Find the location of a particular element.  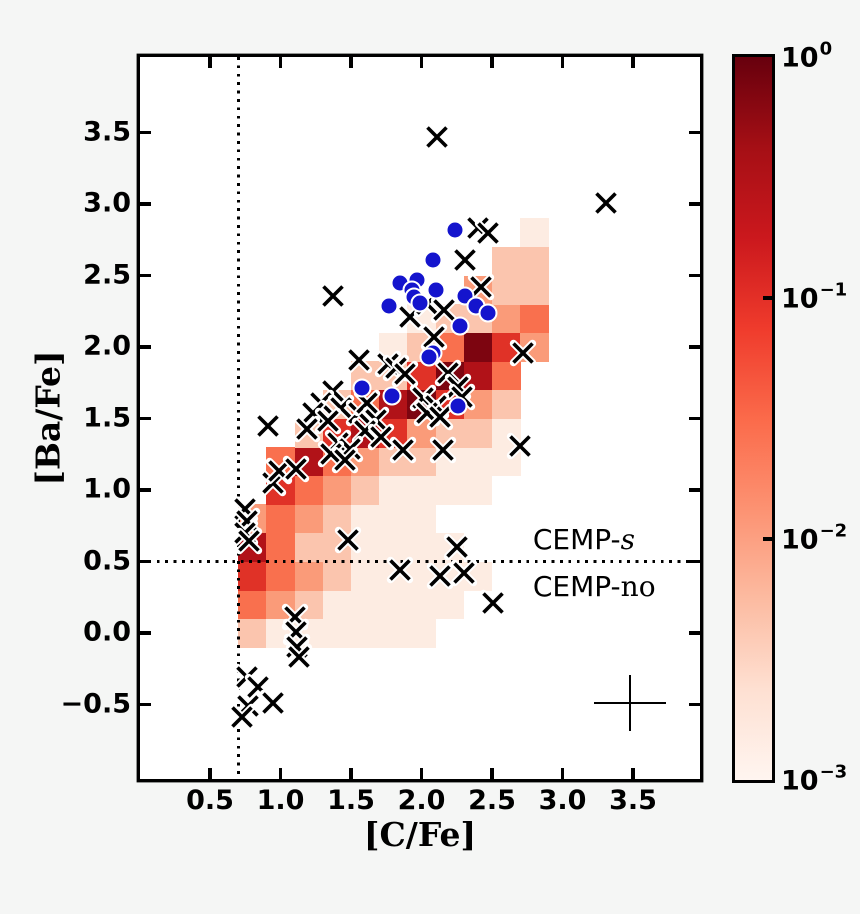

y-tick-label: 3.0 is located at coordinates (107, 203).